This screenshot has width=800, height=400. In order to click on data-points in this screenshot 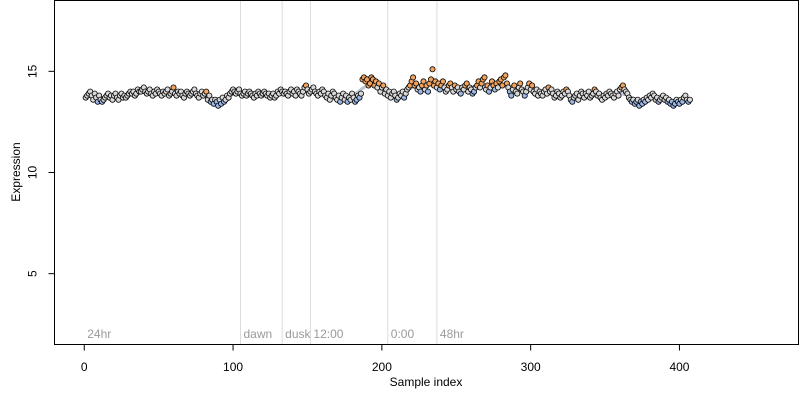, I will do `click(387, 87)`.